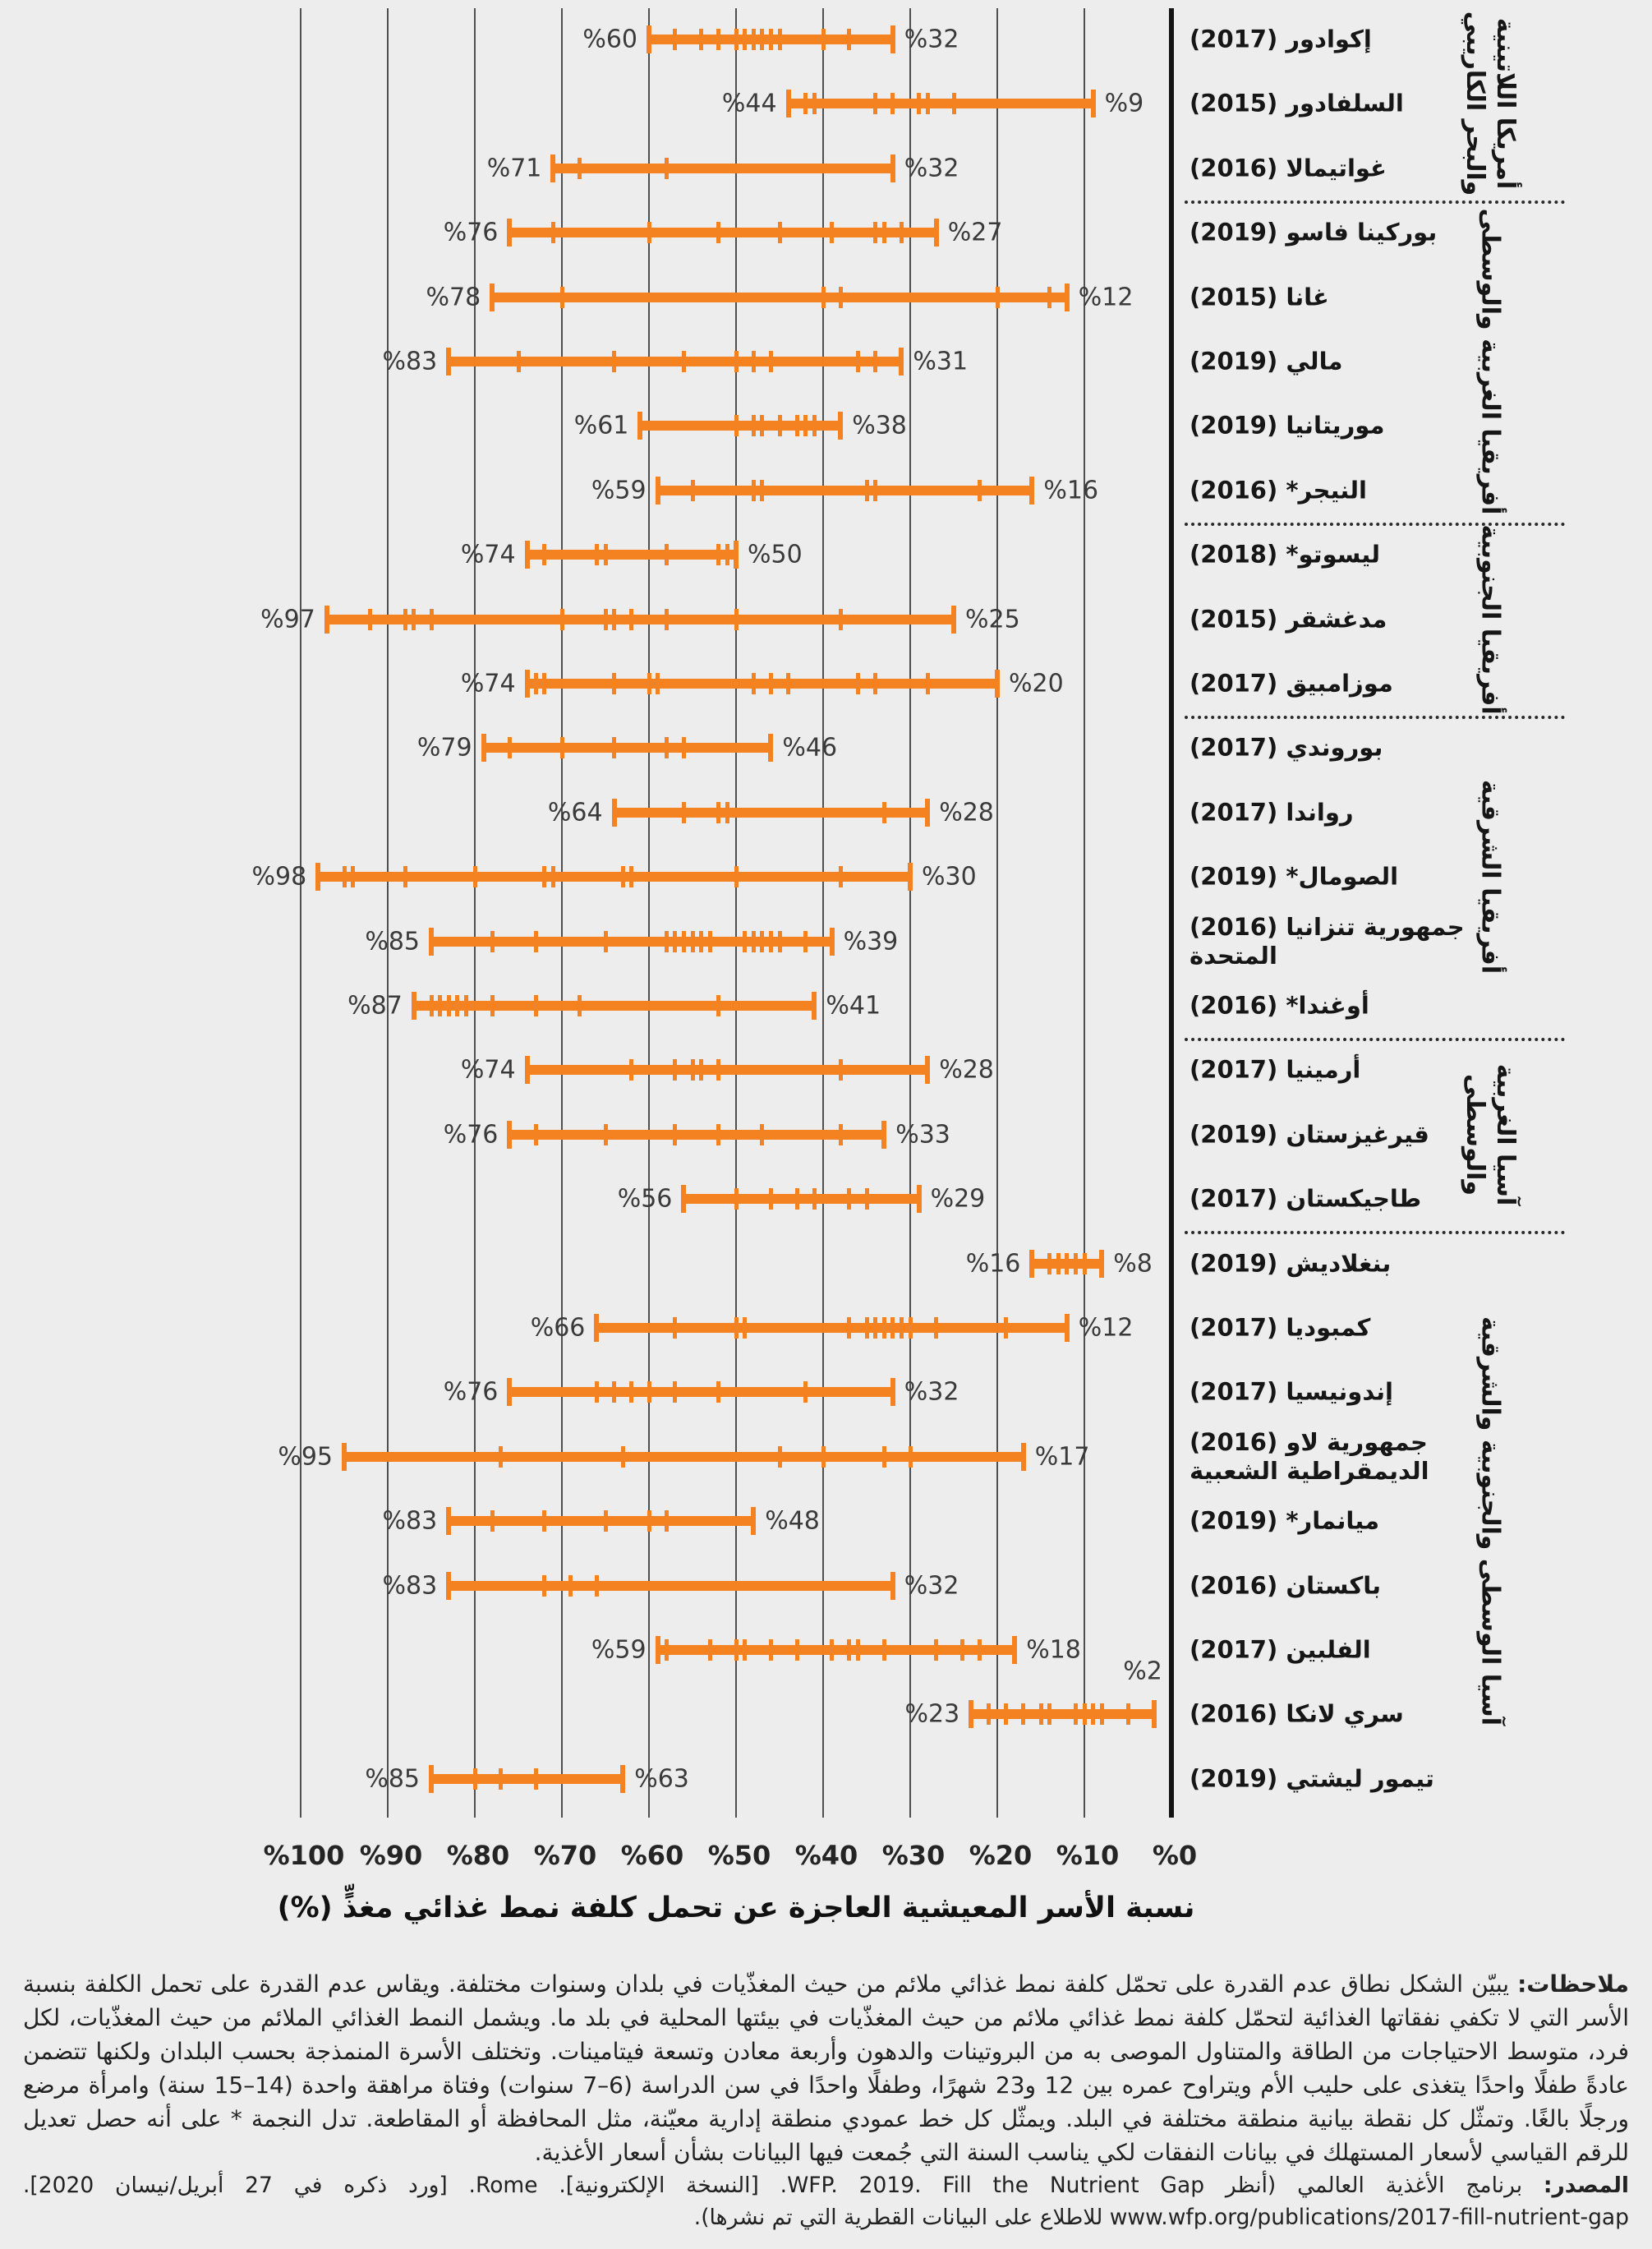 The width and height of the screenshot is (1652, 2249). I want to click on max-value-label: %56, so click(645, 1199).